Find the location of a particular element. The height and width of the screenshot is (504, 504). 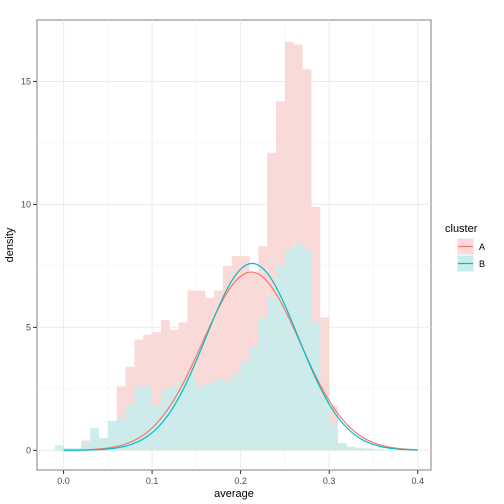

y-tick-label: 0 is located at coordinates (28, 450).